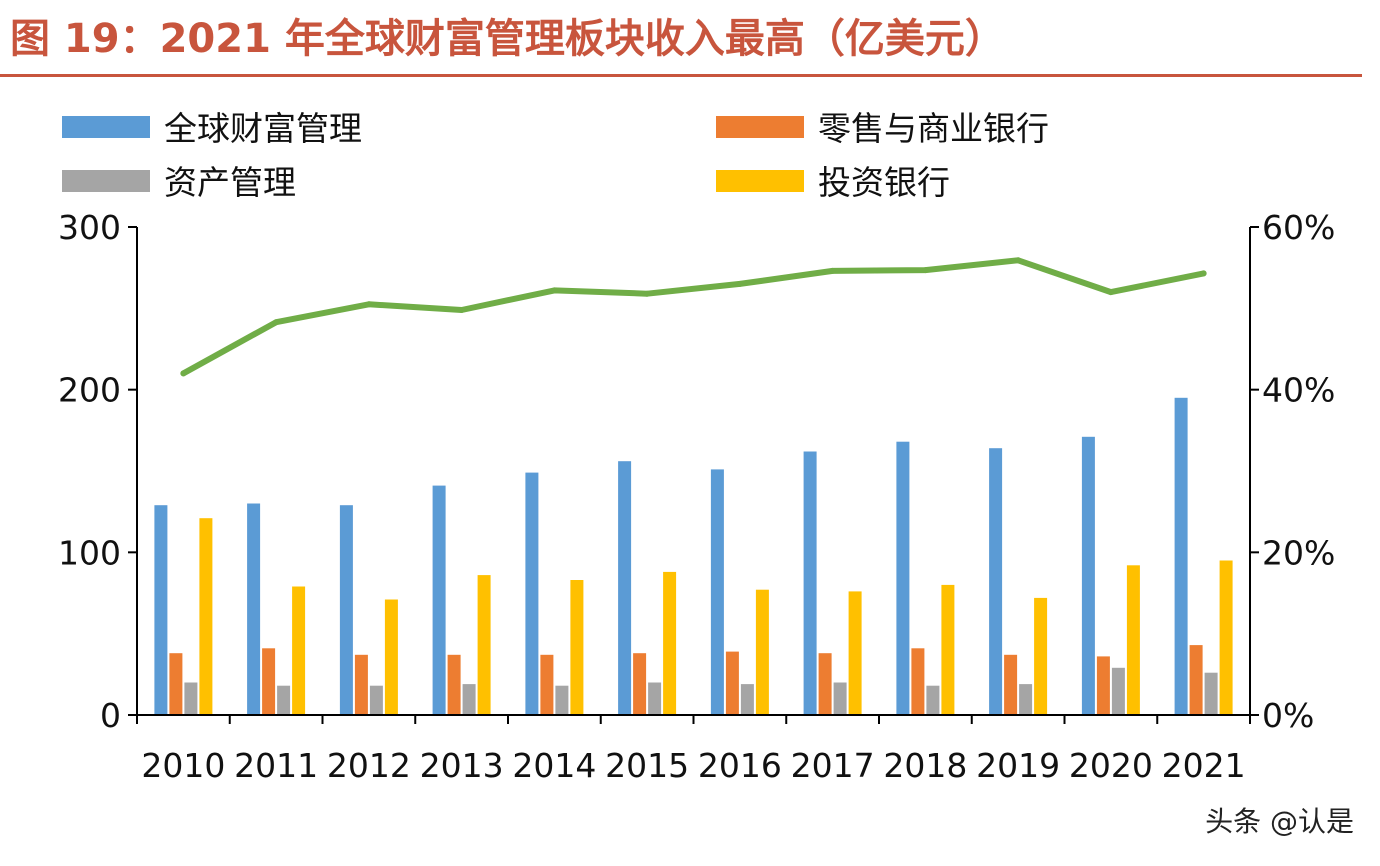  What do you see at coordinates (732, 683) in the screenshot?
I see `bar-1-2016` at bounding box center [732, 683].